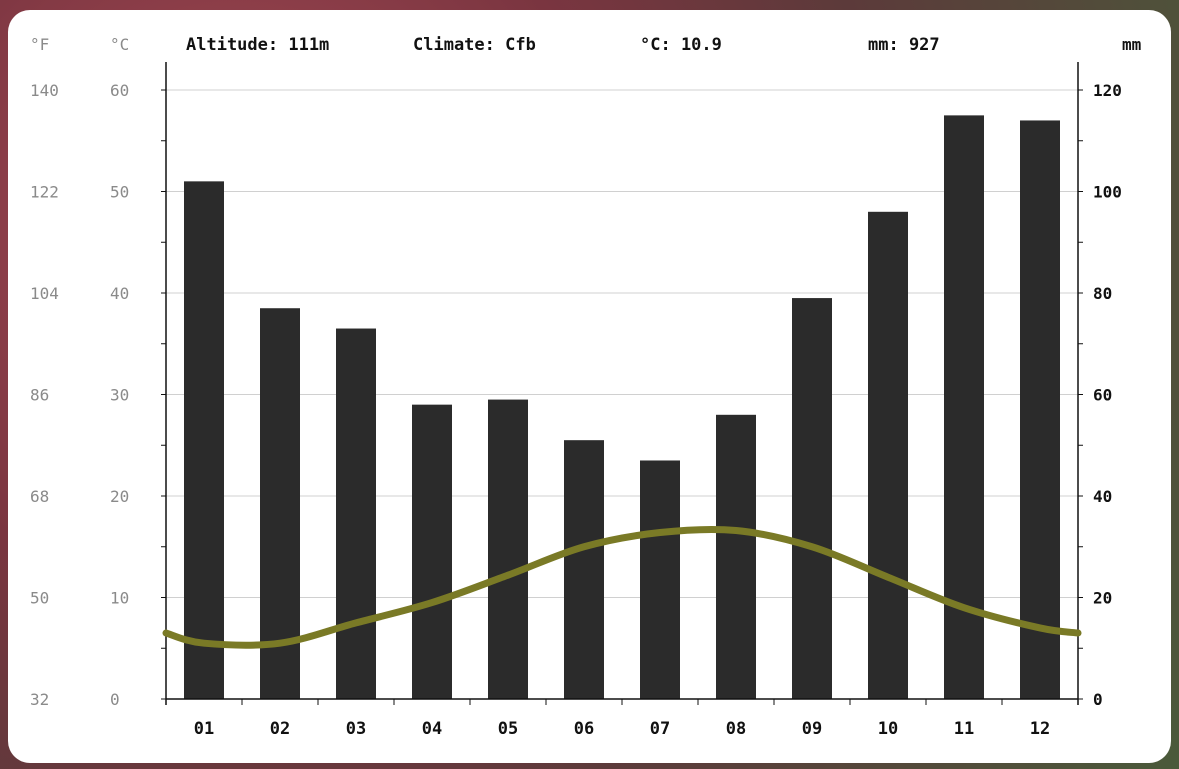 This screenshot has height=769, width=1179. I want to click on month-label: 10, so click(888, 729).